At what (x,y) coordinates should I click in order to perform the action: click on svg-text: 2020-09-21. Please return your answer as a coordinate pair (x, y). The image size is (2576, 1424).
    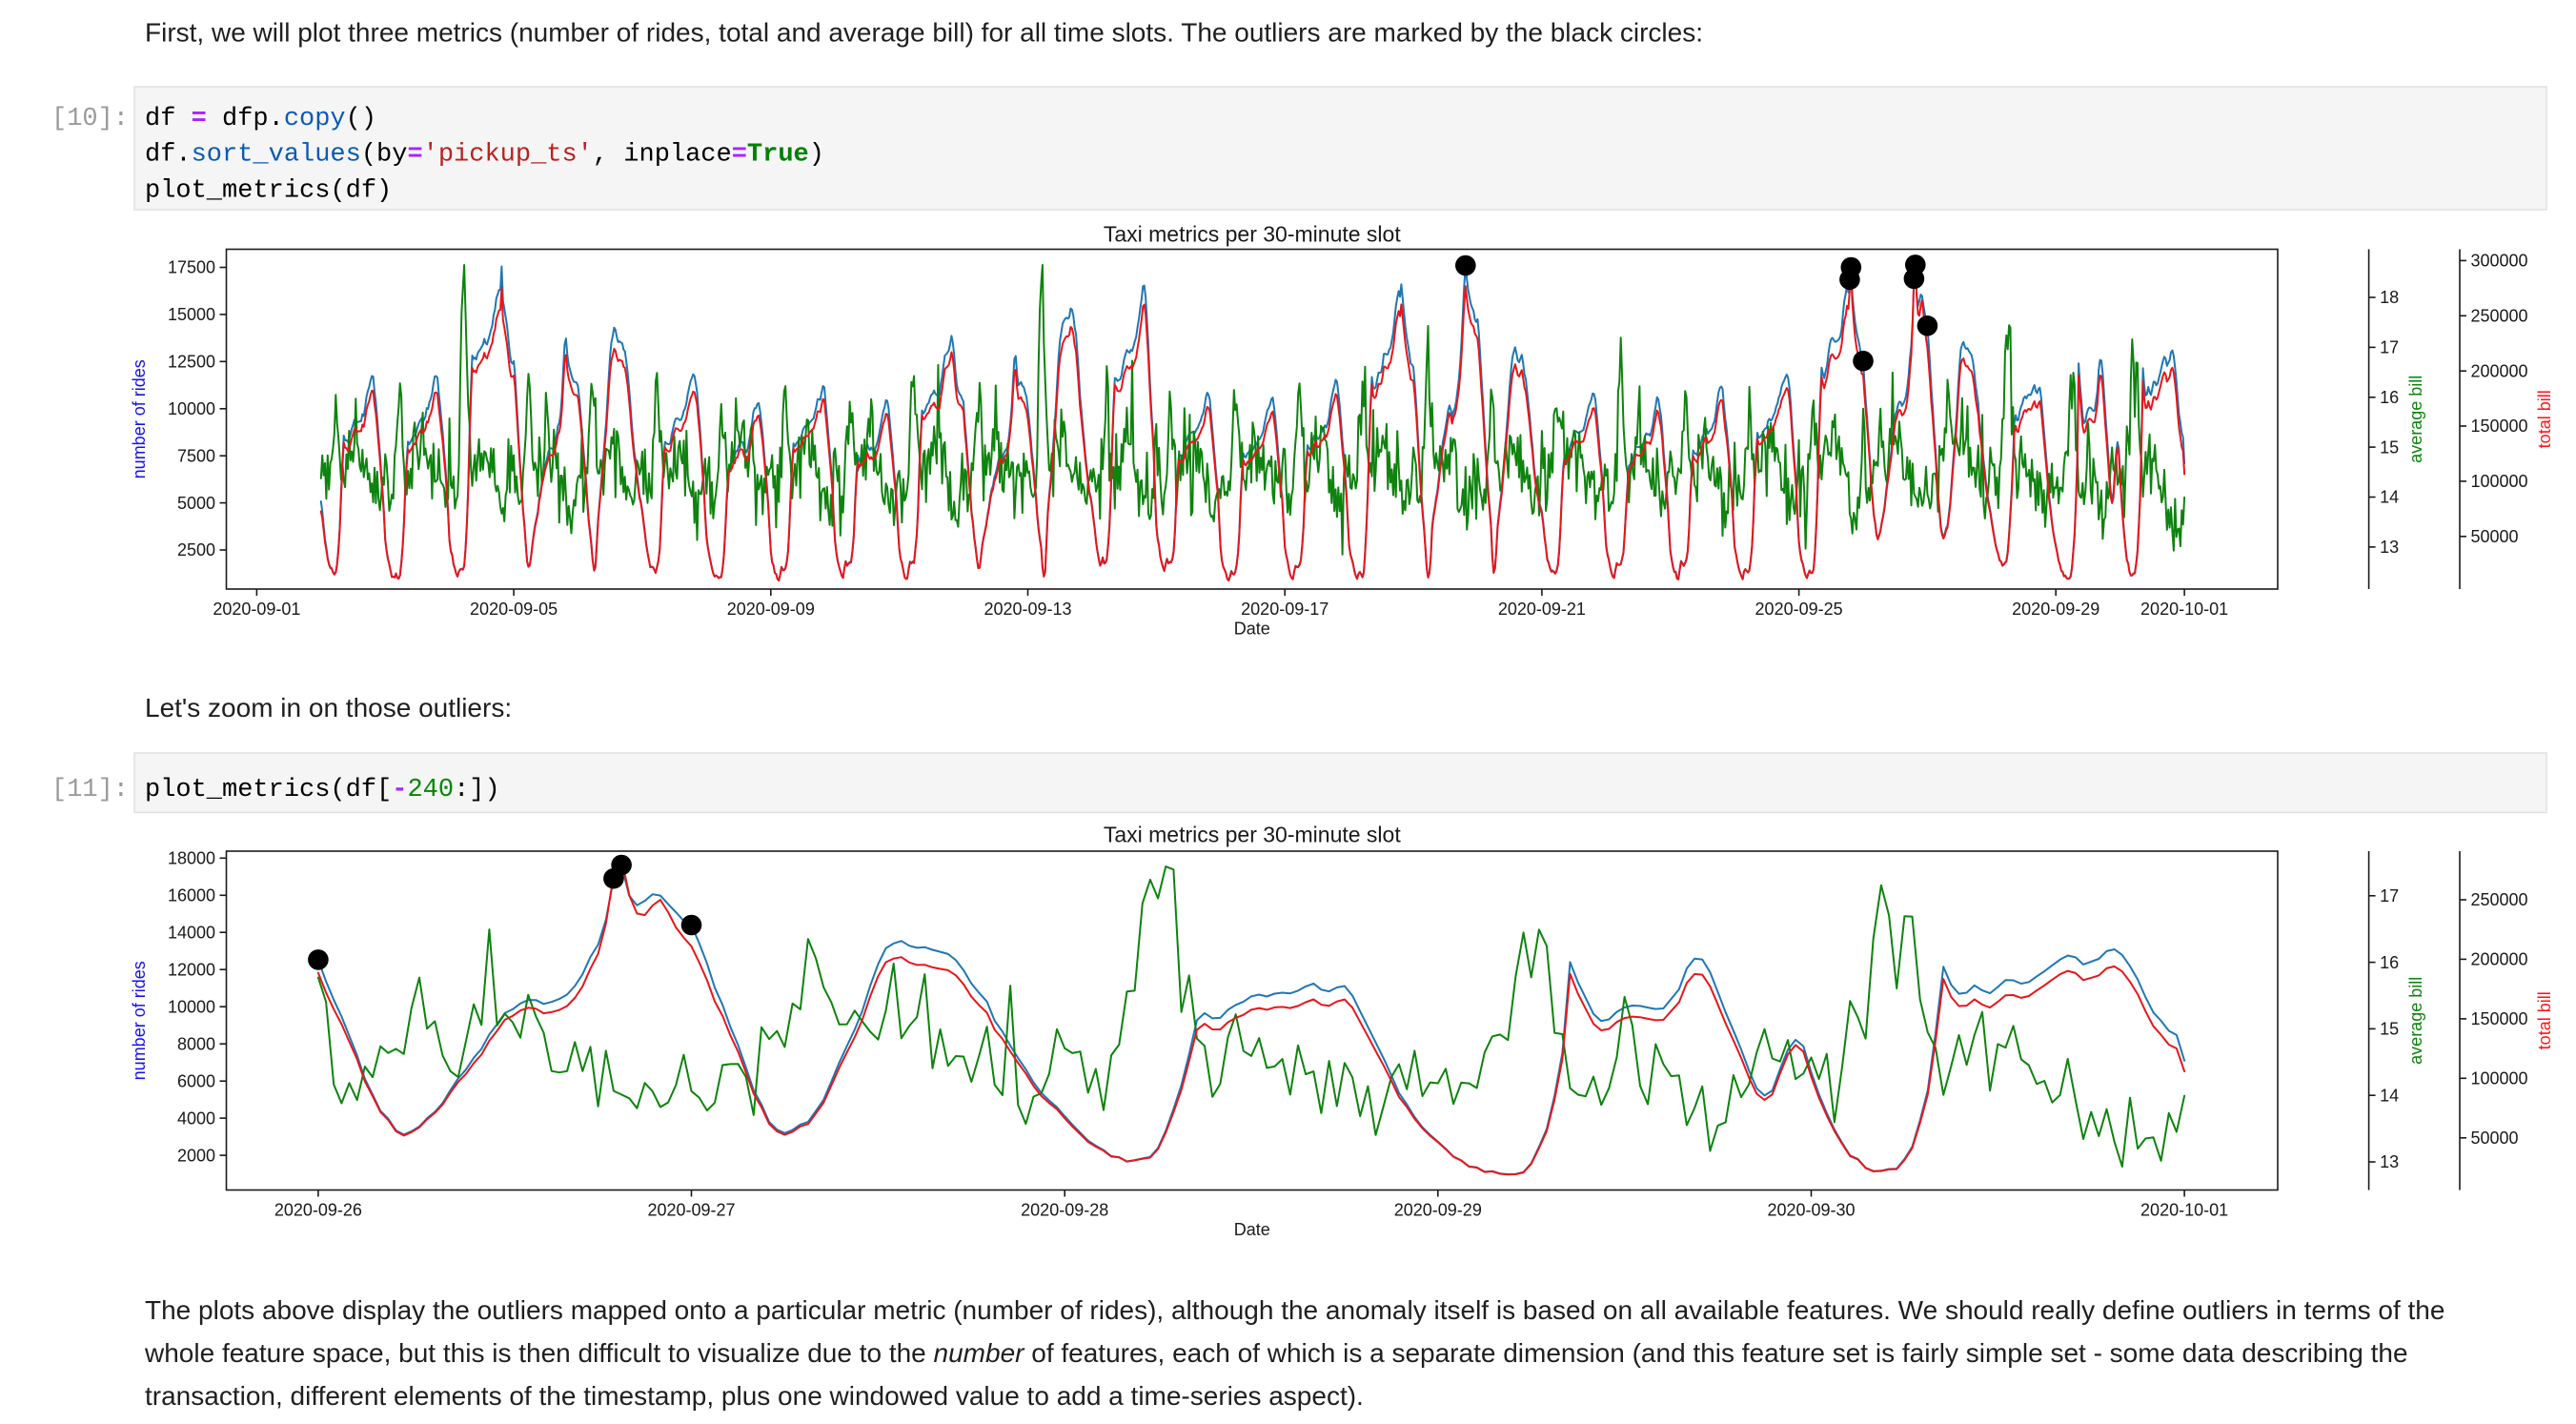
    Looking at the image, I should click on (1542, 609).